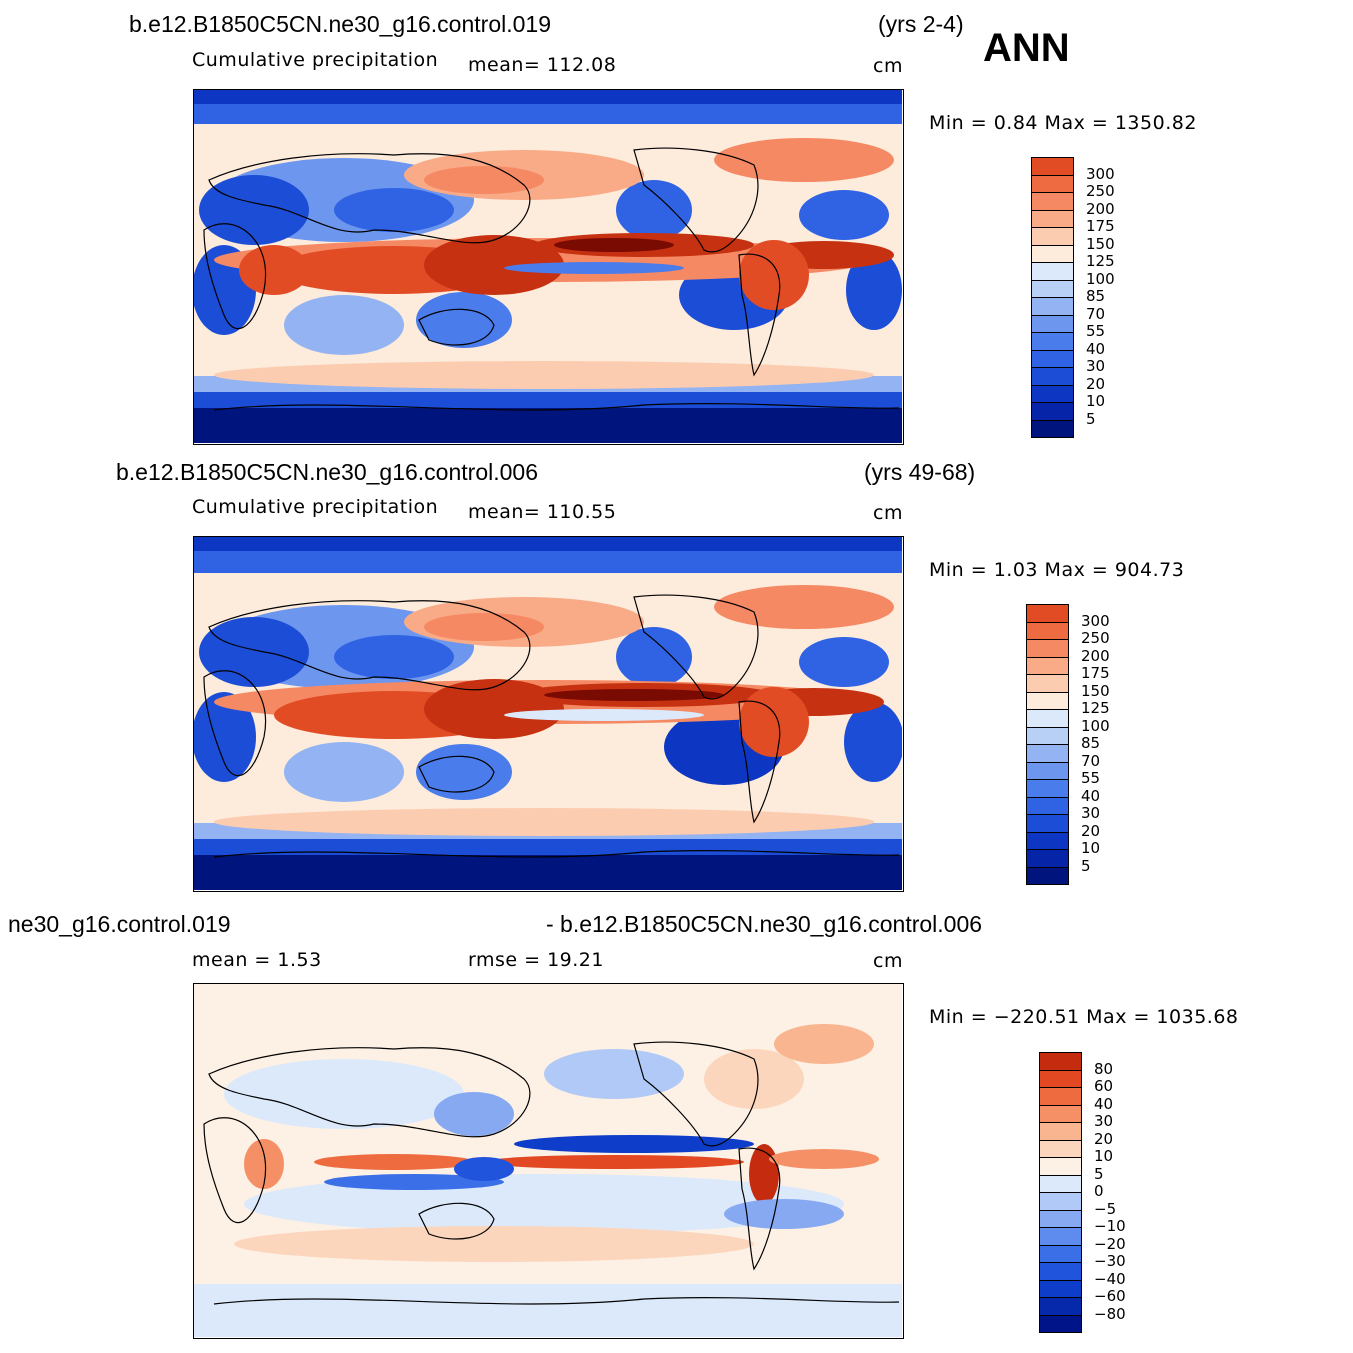 This screenshot has width=1353, height=1353. What do you see at coordinates (1104, 1156) in the screenshot?
I see `diff-colorbar-level-label: 10` at bounding box center [1104, 1156].